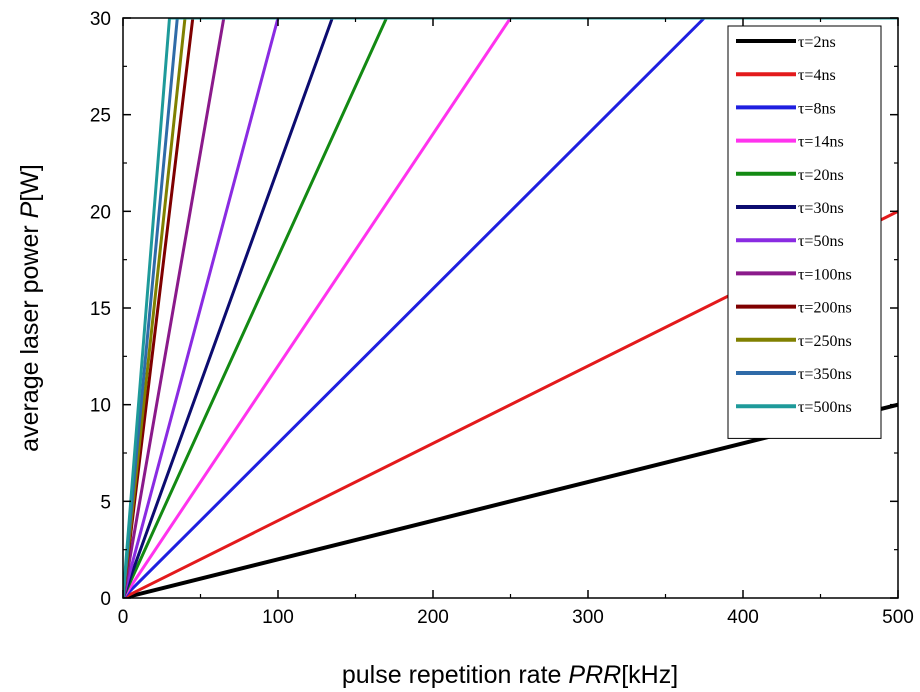 This screenshot has height=692, width=920. What do you see at coordinates (898, 617) in the screenshot?
I see `x-tick-label-5: 500` at bounding box center [898, 617].